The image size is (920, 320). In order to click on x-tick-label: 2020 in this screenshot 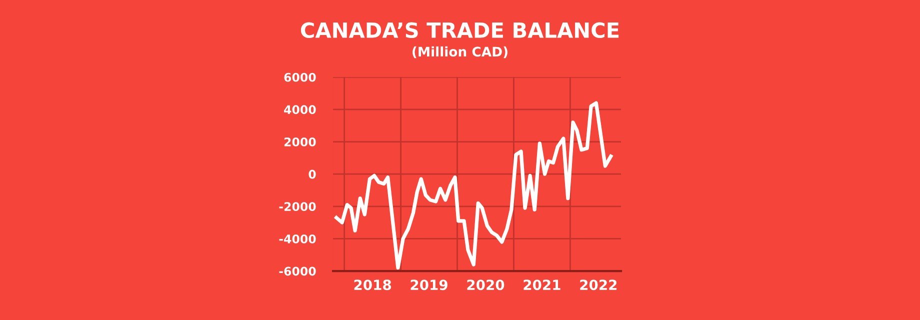, I will do `click(485, 285)`.